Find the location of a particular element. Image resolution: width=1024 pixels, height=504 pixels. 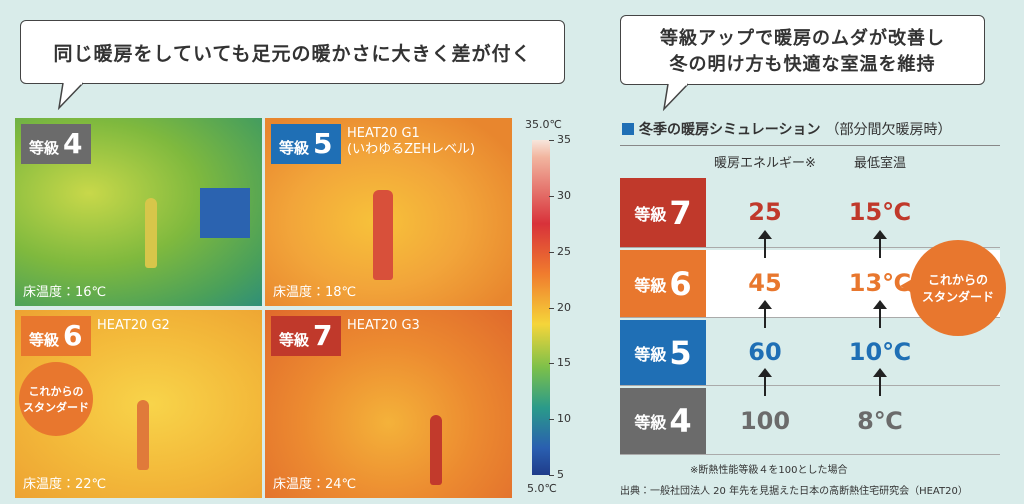

floor-temp: 床温度：18℃ is located at coordinates (315, 292).